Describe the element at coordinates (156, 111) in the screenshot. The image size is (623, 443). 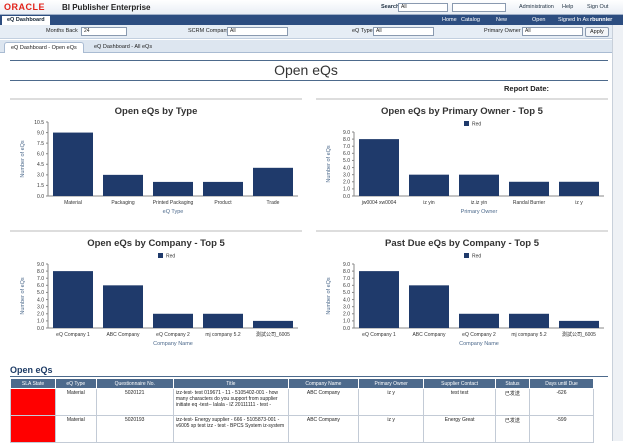
I see `chart-title: Open eQs by Type` at that location.